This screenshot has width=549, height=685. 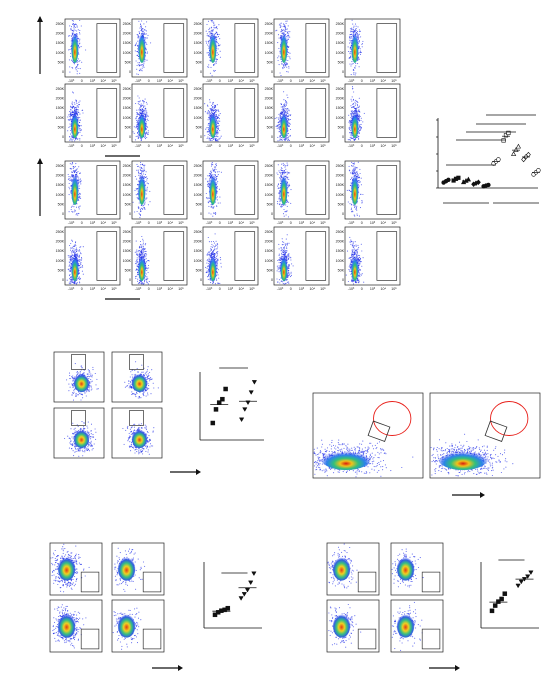 What do you see at coordinates (272, 137) in the screenshot?
I see `y-tick-label: 0` at bounding box center [272, 137].